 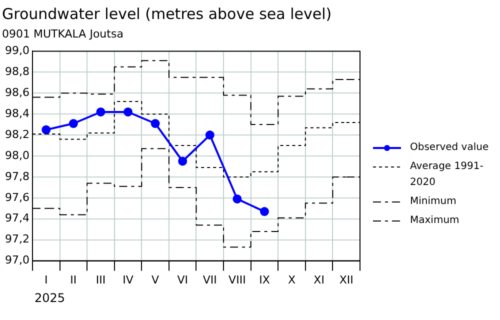 I want to click on y-tick-label: 98,8, so click(x=17, y=71).